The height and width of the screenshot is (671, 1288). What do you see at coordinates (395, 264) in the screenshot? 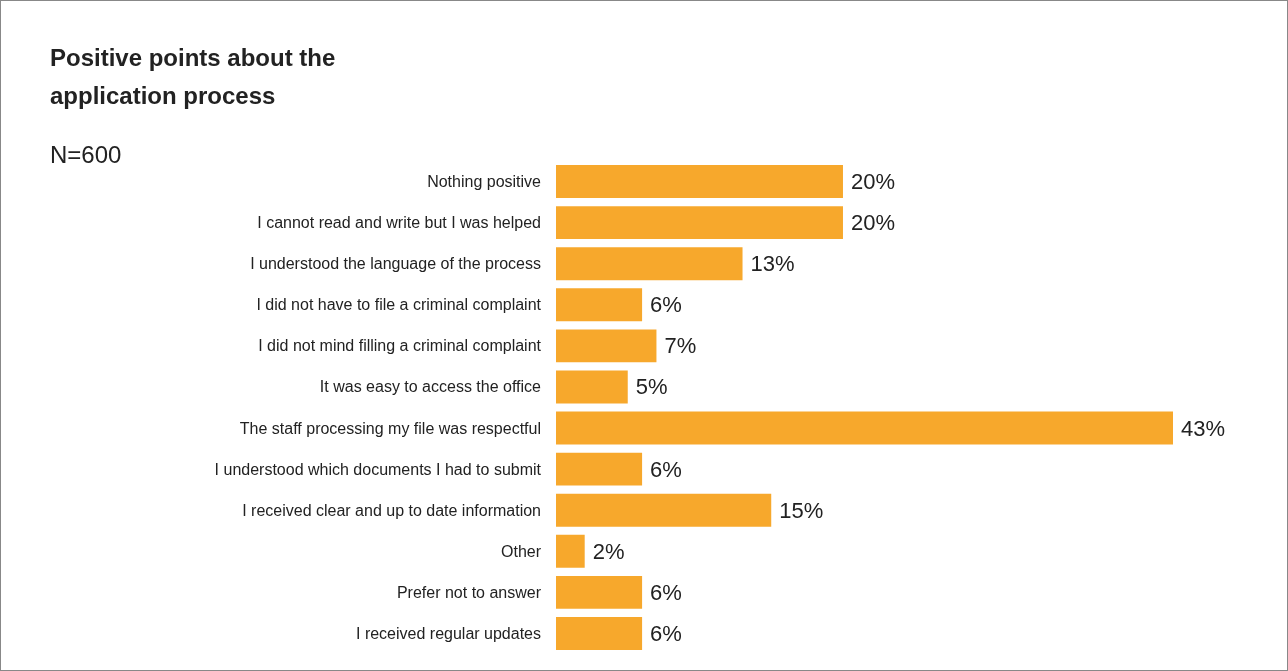
I see `y-tick-label: I understood the language of the process` at bounding box center [395, 264].